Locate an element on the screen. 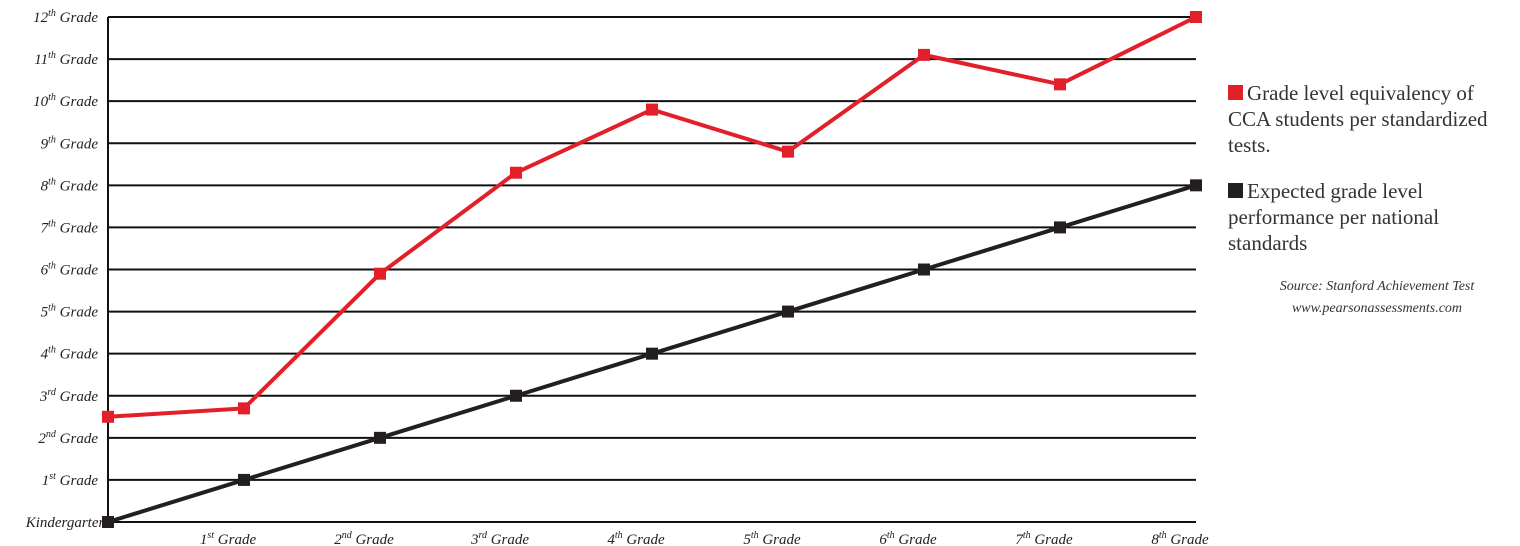 Image resolution: width=1520 pixels, height=546 pixels. y-tick-label: 3rd Grade is located at coordinates (68, 396).